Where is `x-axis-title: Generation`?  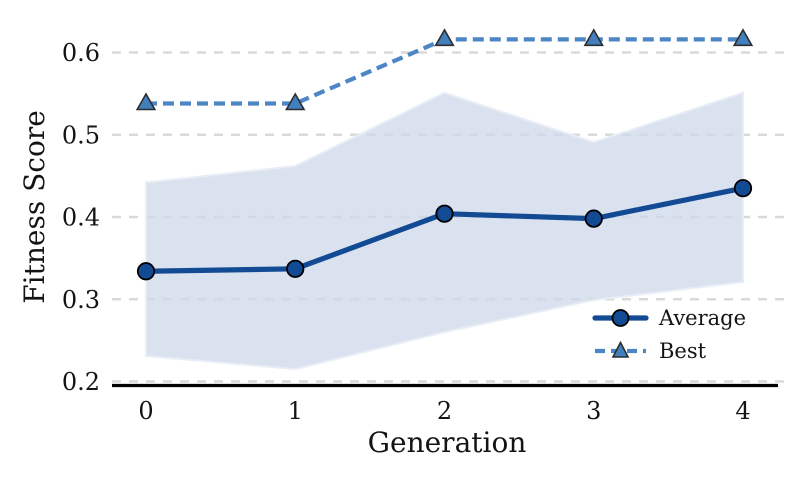 x-axis-title: Generation is located at coordinates (447, 442).